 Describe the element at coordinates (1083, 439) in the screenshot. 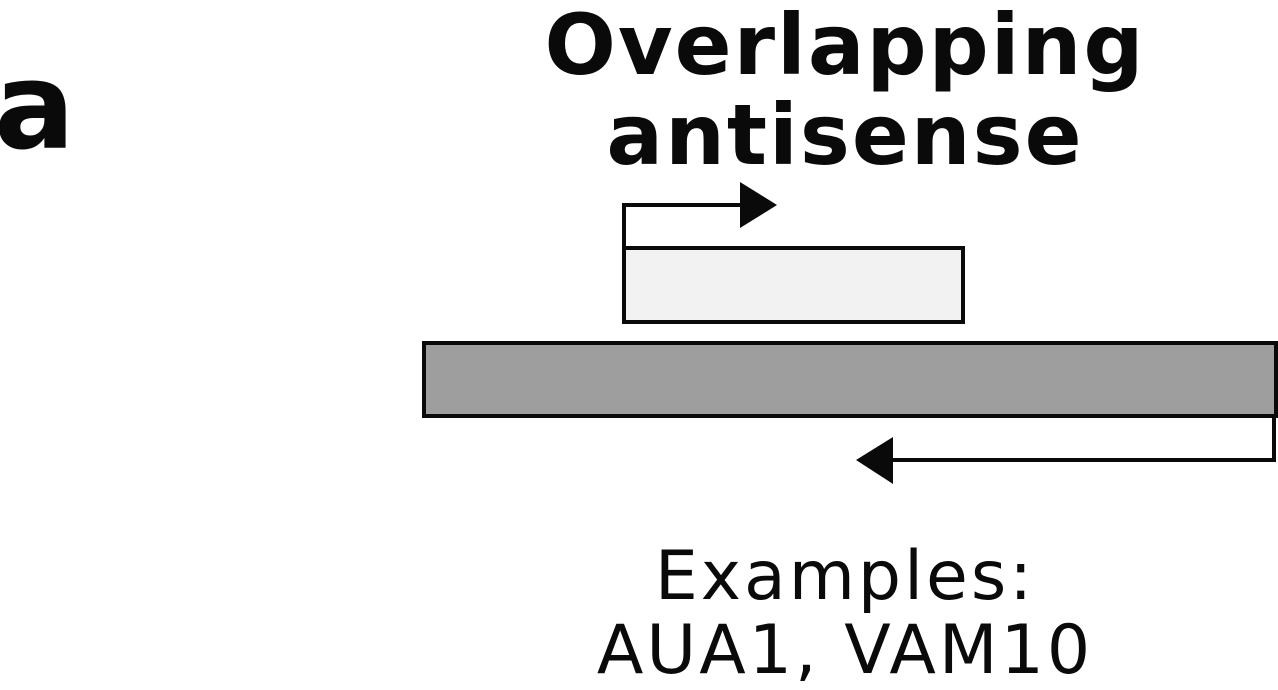

I see `antisense-promoter-arrow-line` at that location.